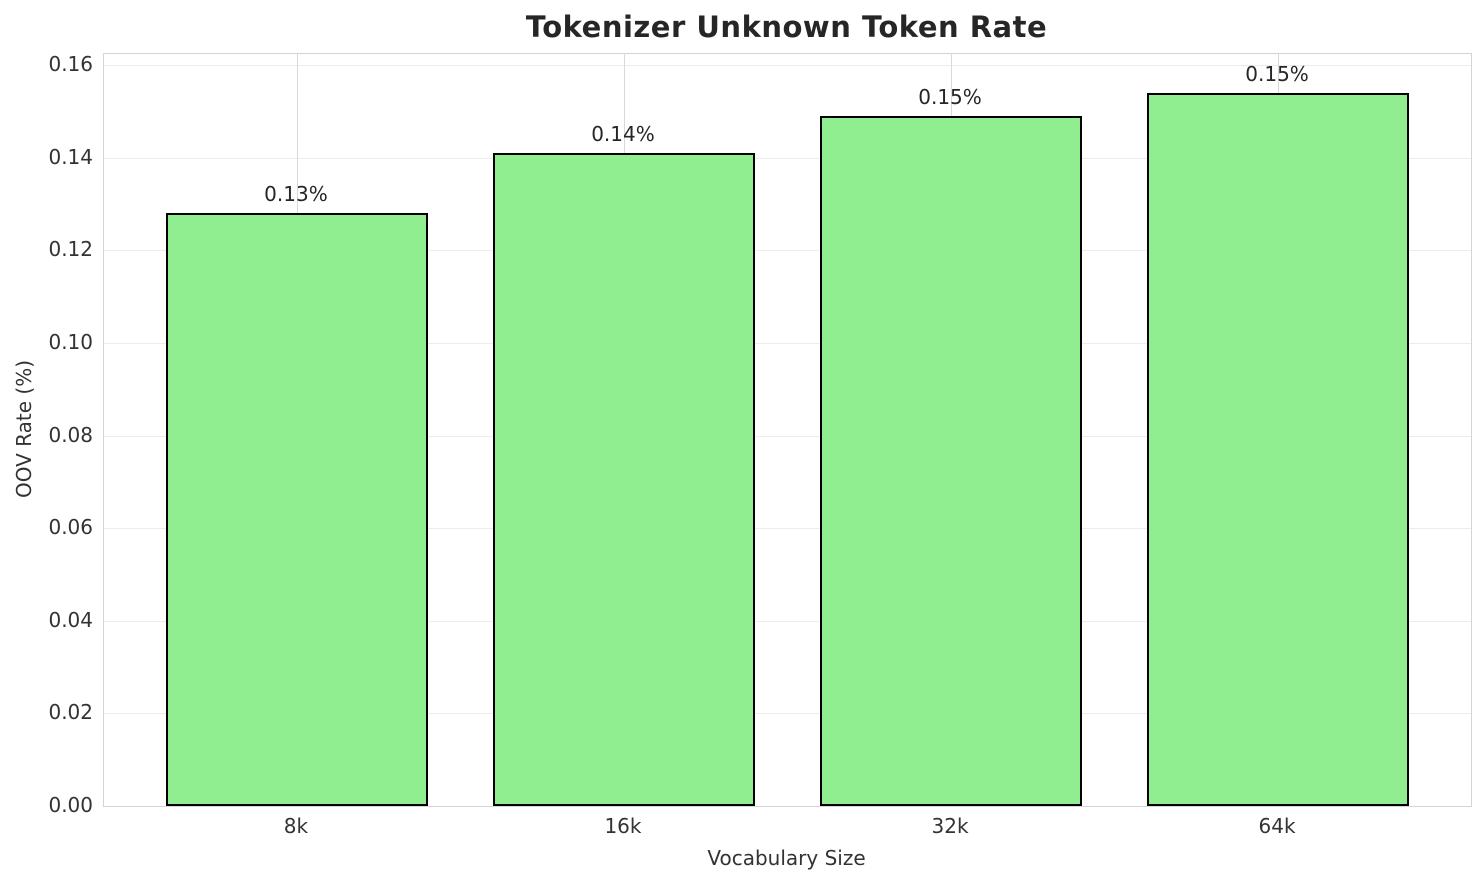 The width and height of the screenshot is (1484, 885). Describe the element at coordinates (297, 509) in the screenshot. I see `bar-8k` at that location.